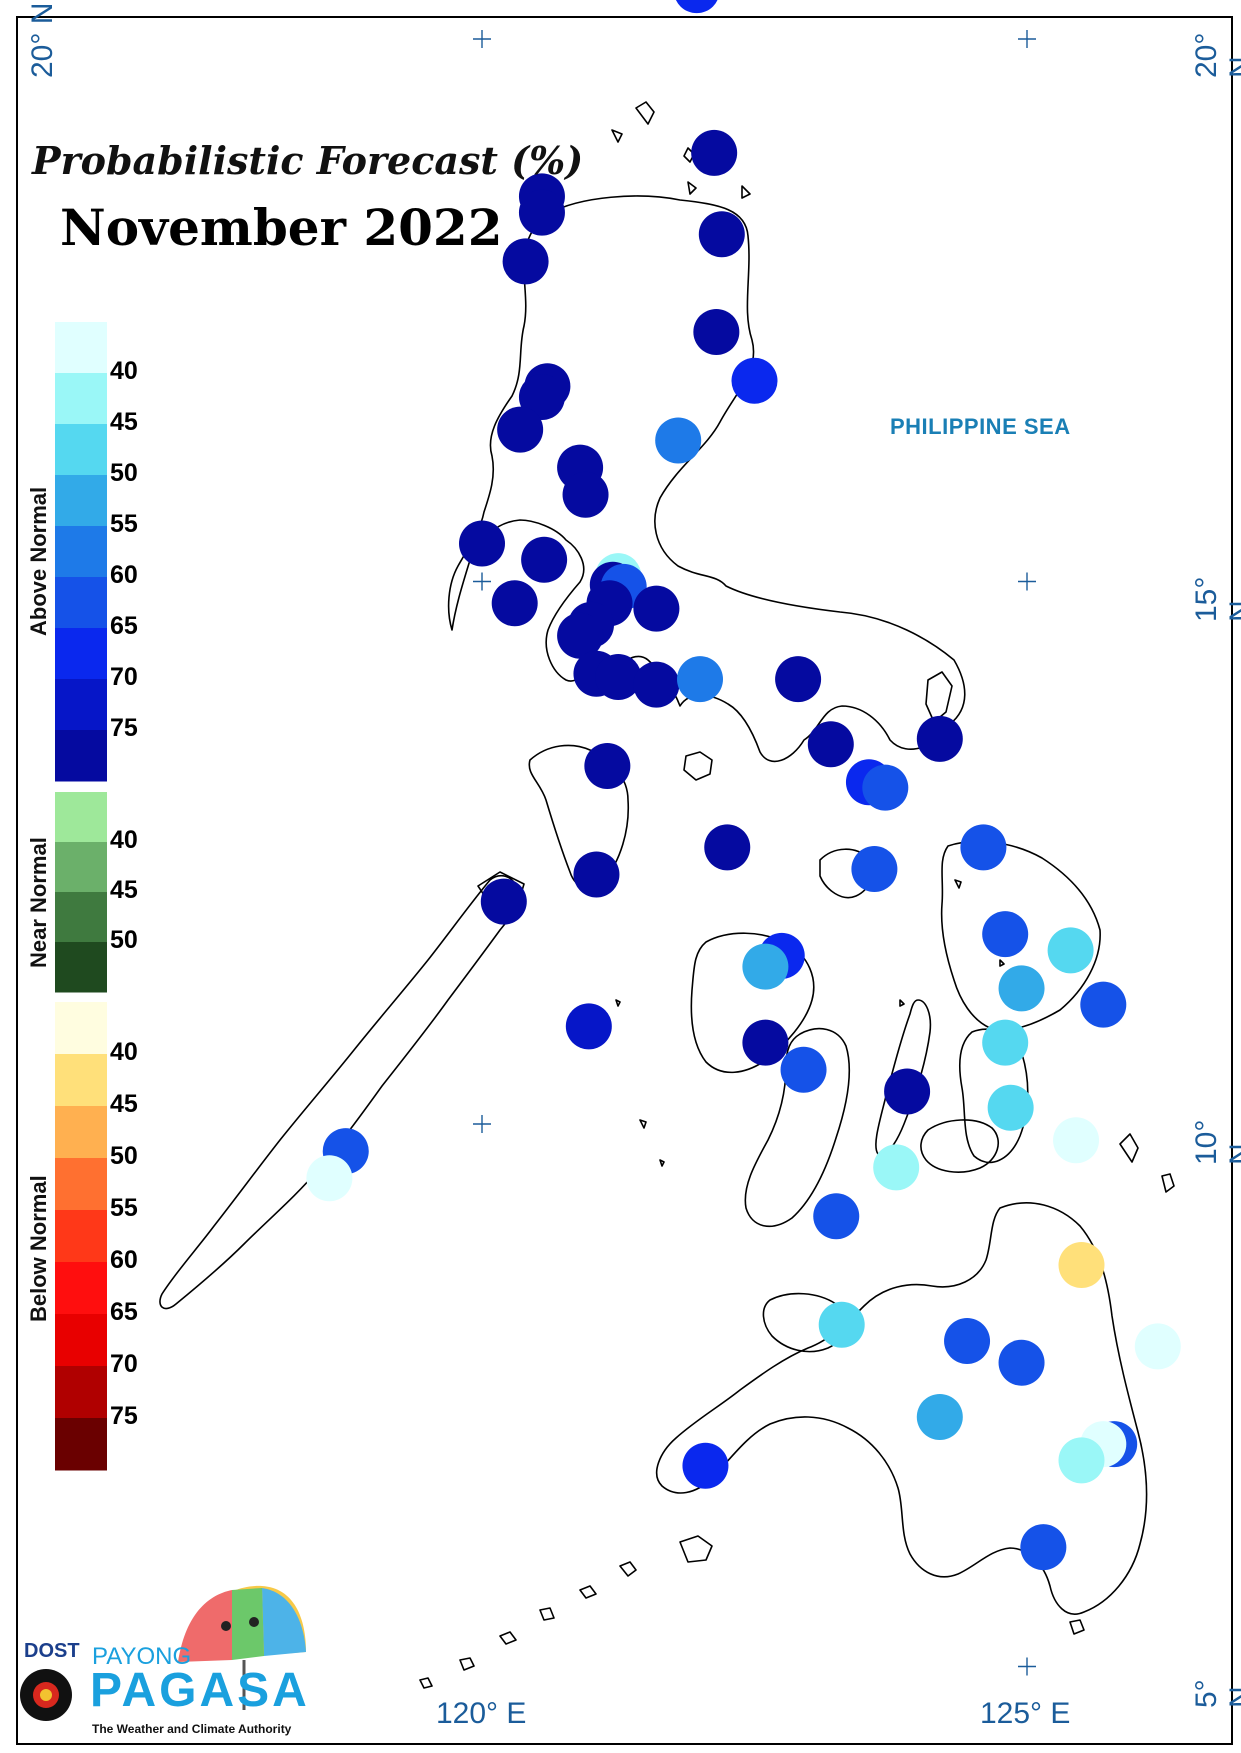 This screenshot has width=1241, height=1753. I want to click on small-islets, so click(810, 1023).